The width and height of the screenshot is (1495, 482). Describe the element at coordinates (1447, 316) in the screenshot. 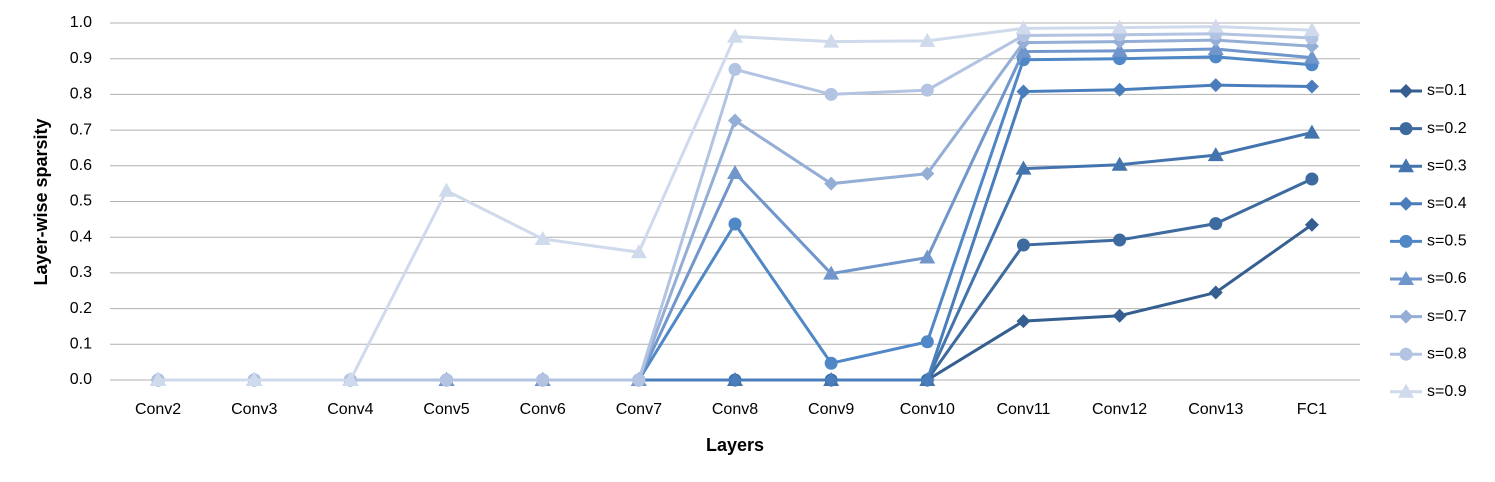

I see `legend-label: s=0.7` at that location.